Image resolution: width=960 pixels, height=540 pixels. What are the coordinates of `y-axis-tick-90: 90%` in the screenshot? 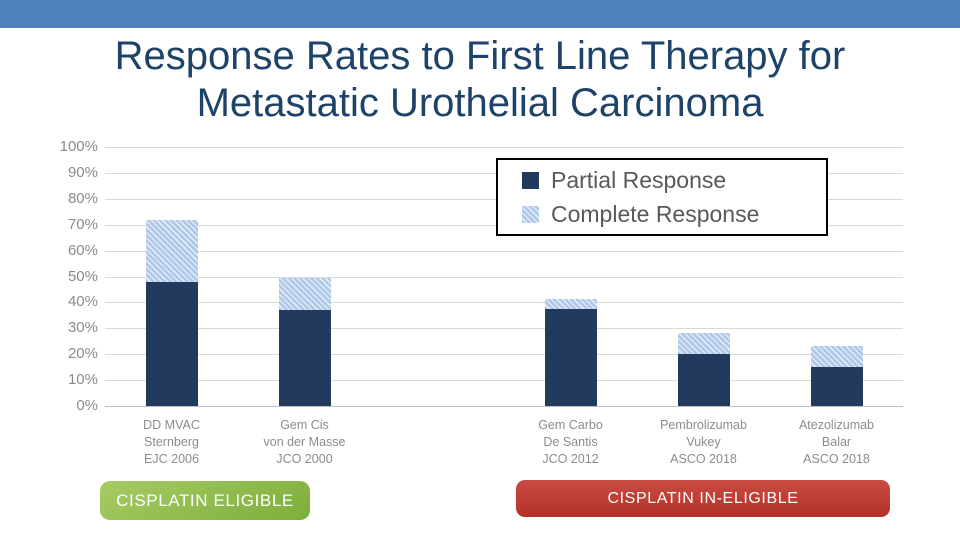 It's located at (82, 172).